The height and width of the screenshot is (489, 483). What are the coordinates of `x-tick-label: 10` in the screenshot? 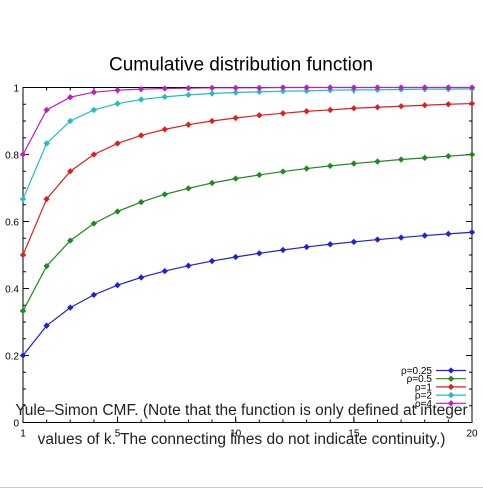 It's located at (236, 434).